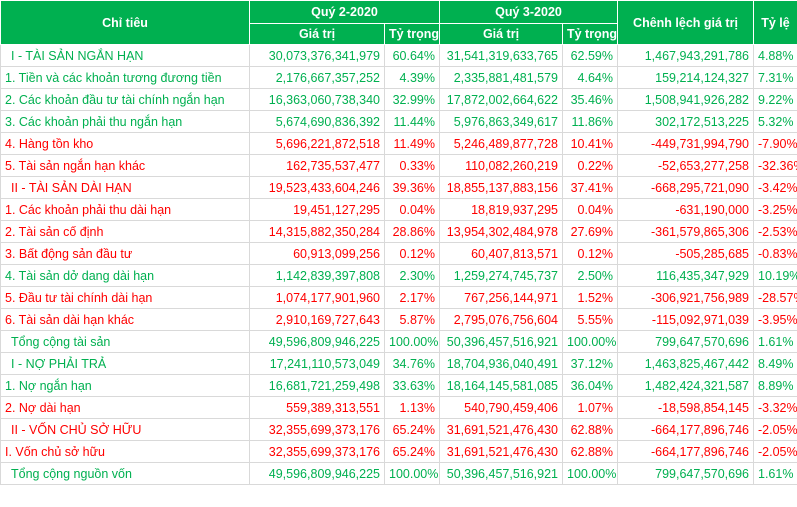 The height and width of the screenshot is (507, 797). What do you see at coordinates (775, 253) in the screenshot?
I see `ratio-value: -0.83%` at bounding box center [775, 253].